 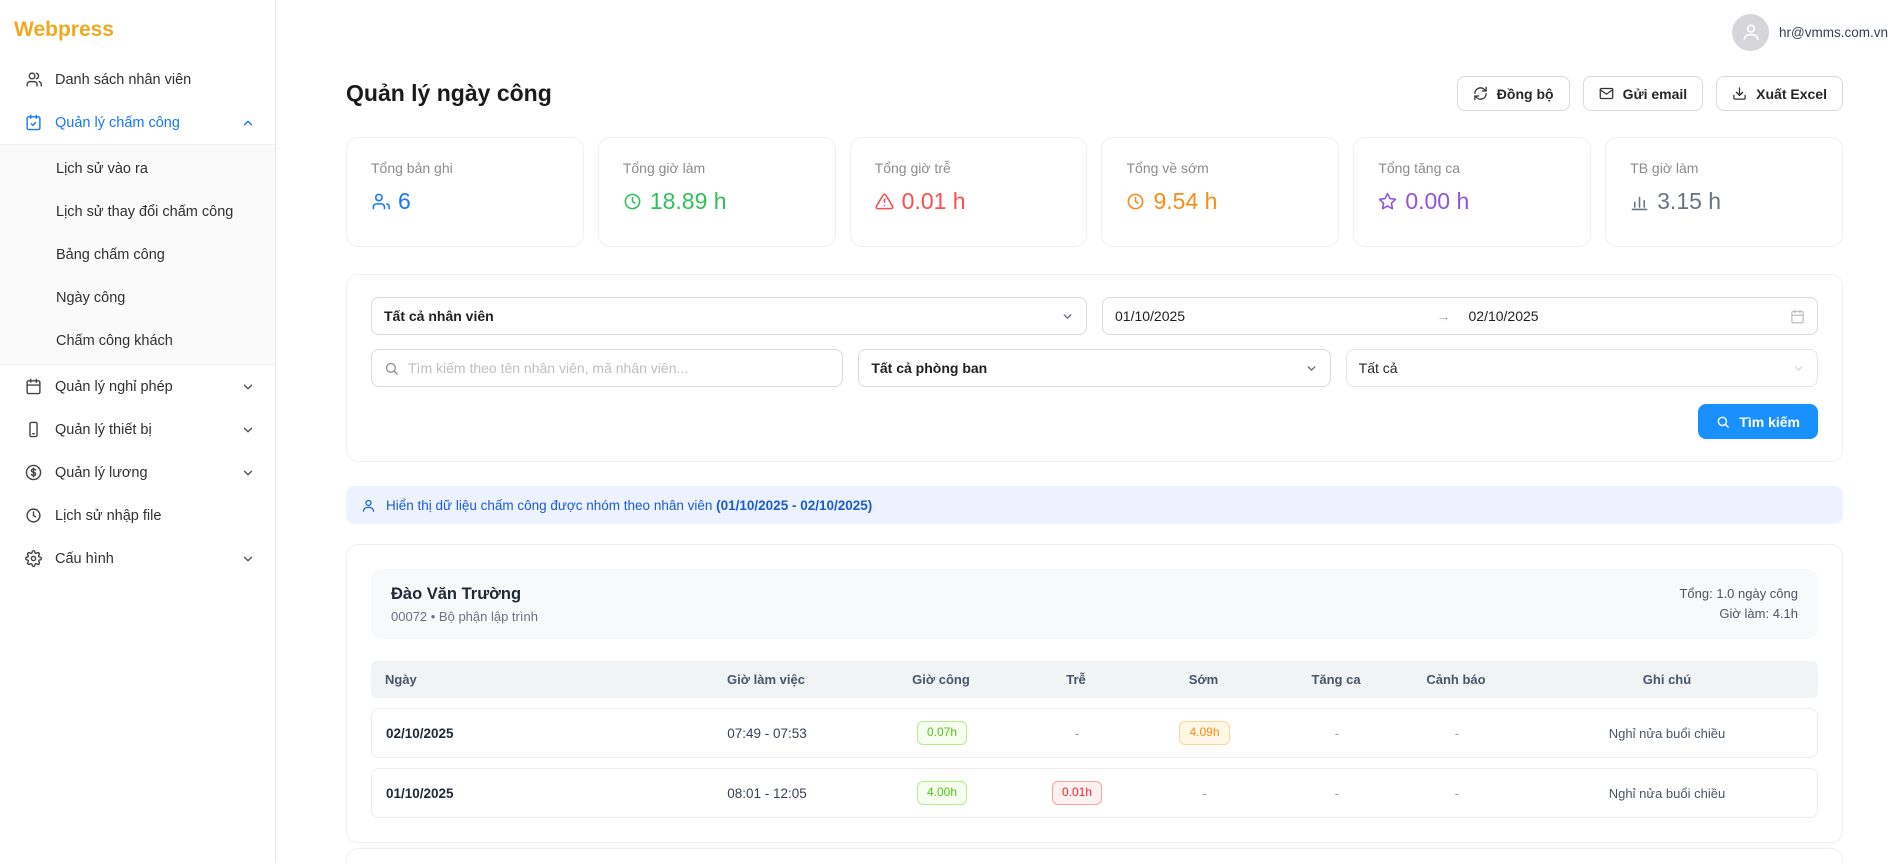 I want to click on employee-select: Tất cả nhân viên, so click(x=729, y=316).